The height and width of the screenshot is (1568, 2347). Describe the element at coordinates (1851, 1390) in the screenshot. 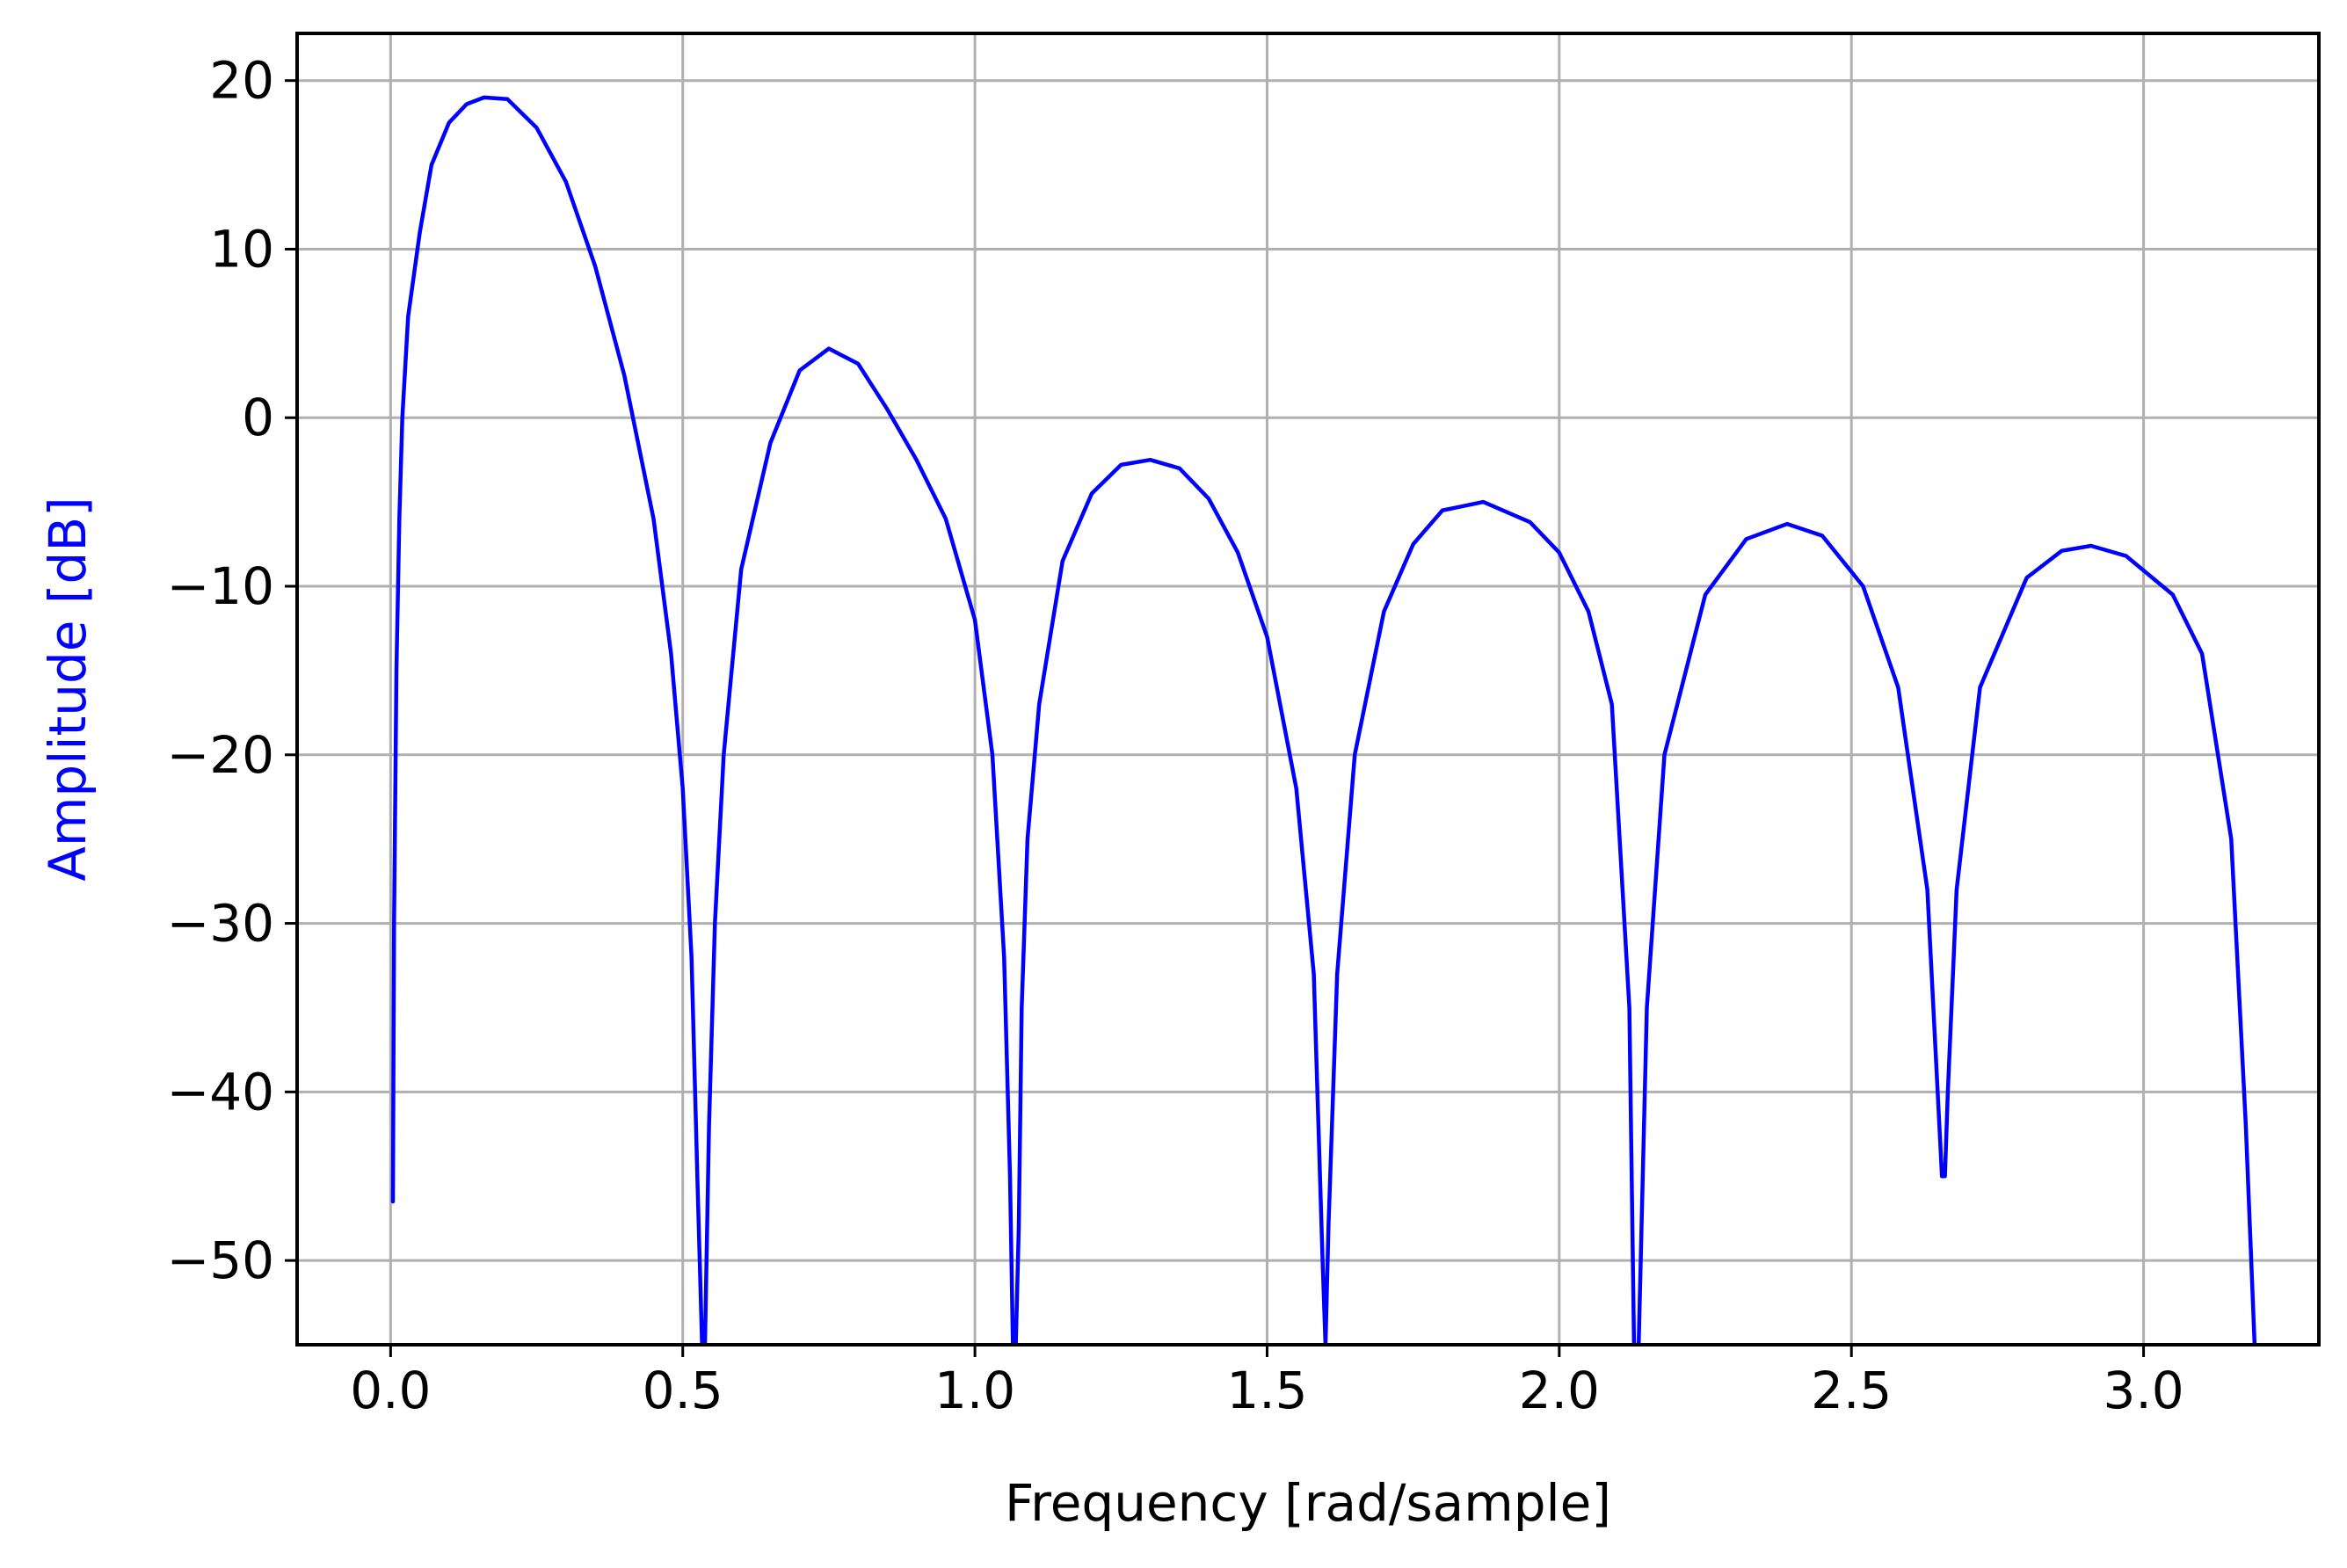

I see `x-tick-label: 2.5` at that location.